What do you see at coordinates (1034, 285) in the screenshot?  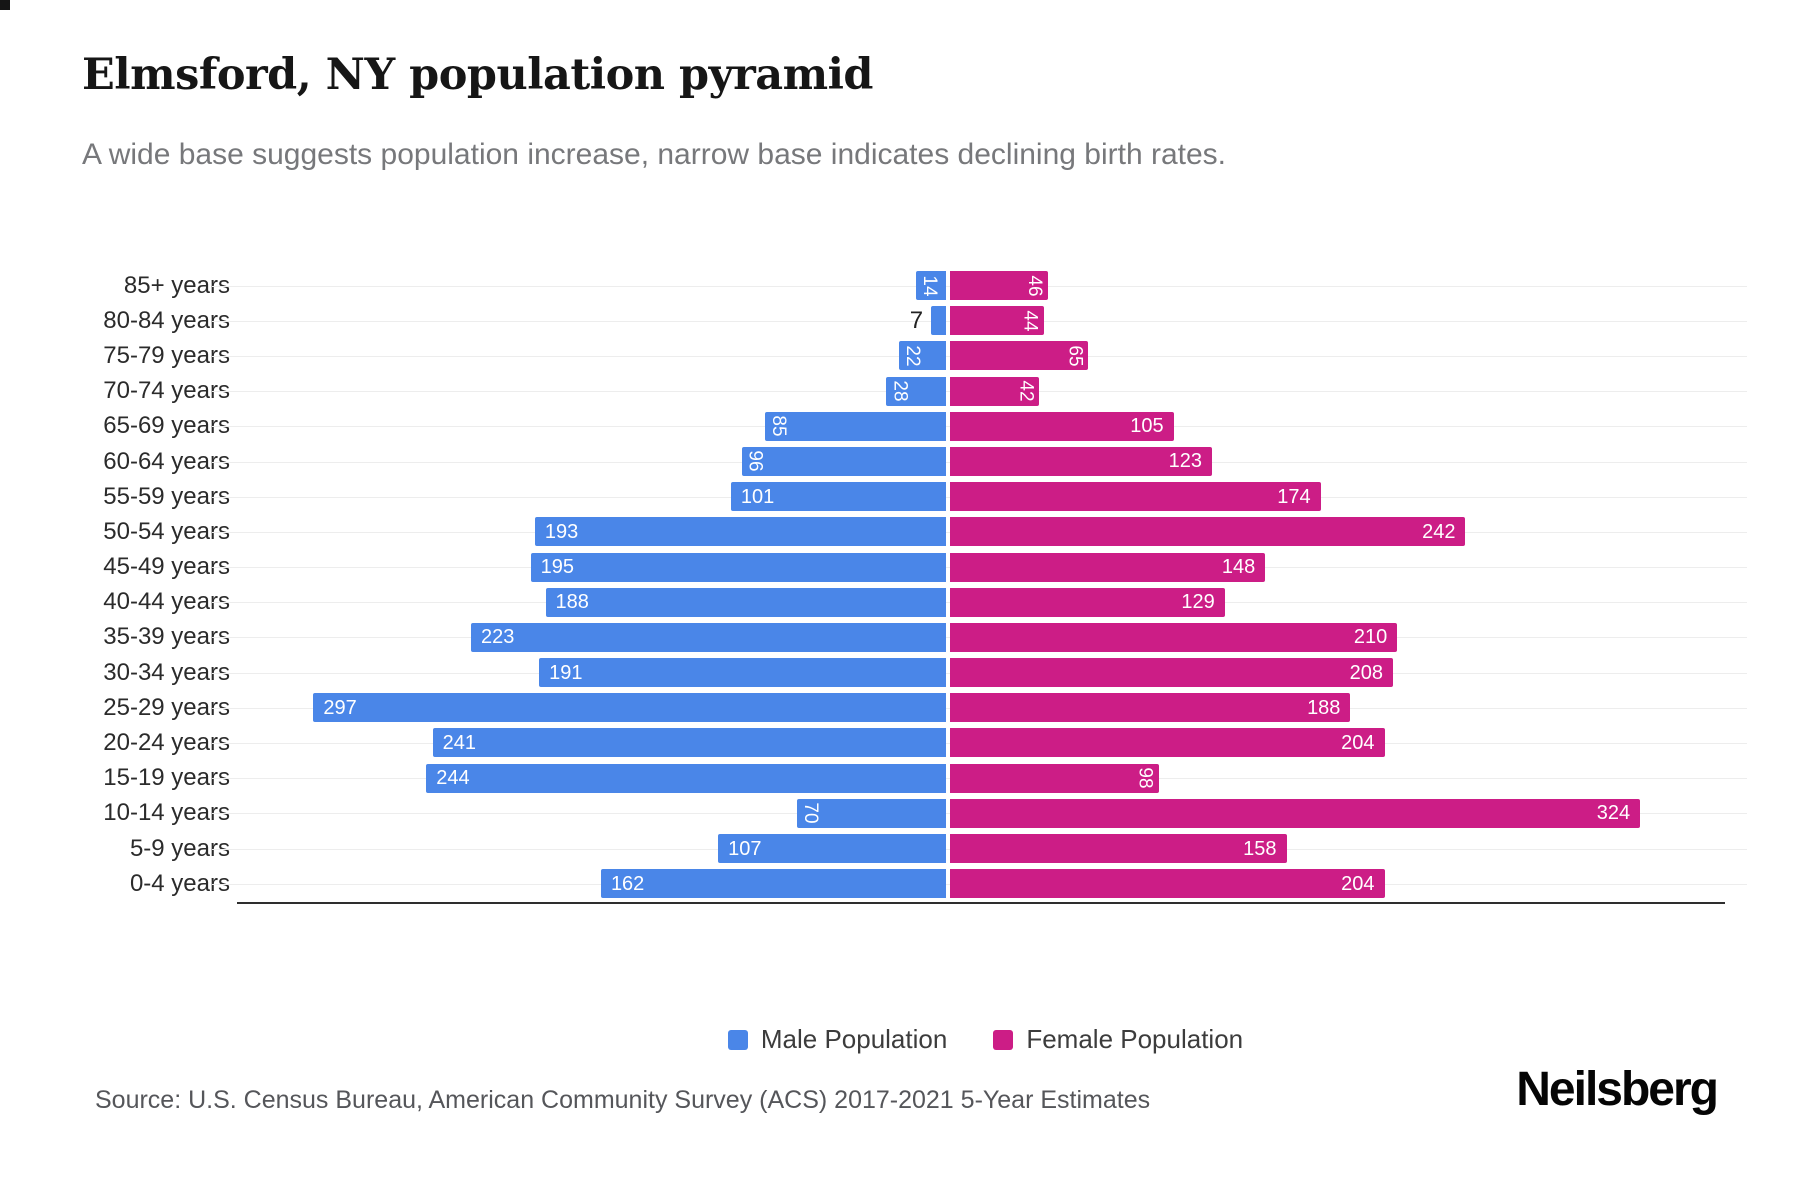 I see `female-value-label: 46` at bounding box center [1034, 285].